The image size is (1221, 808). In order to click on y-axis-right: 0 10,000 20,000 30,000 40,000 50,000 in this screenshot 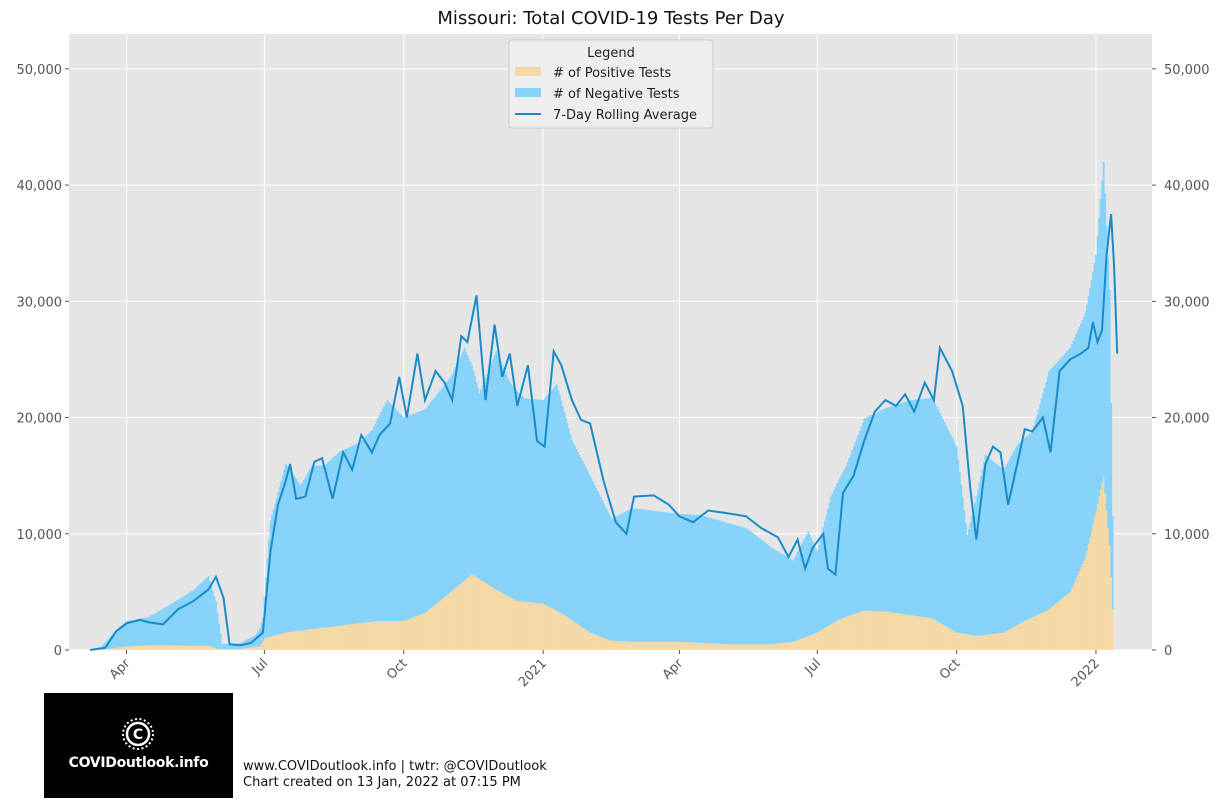, I will do `click(1181, 361)`.